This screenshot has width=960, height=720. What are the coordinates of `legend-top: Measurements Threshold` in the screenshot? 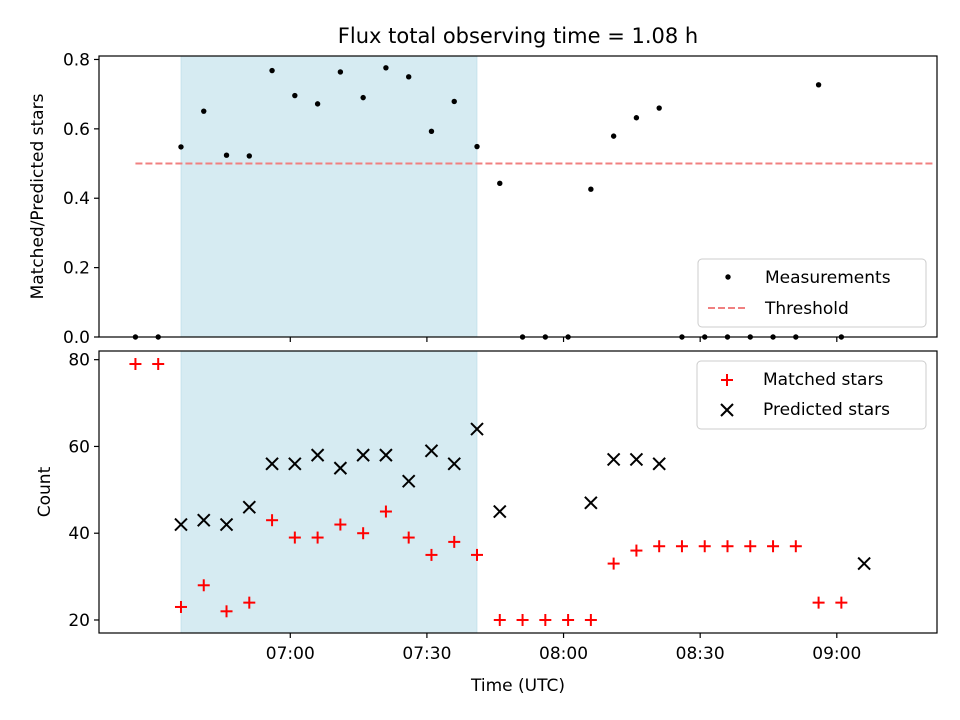 It's located at (812, 293).